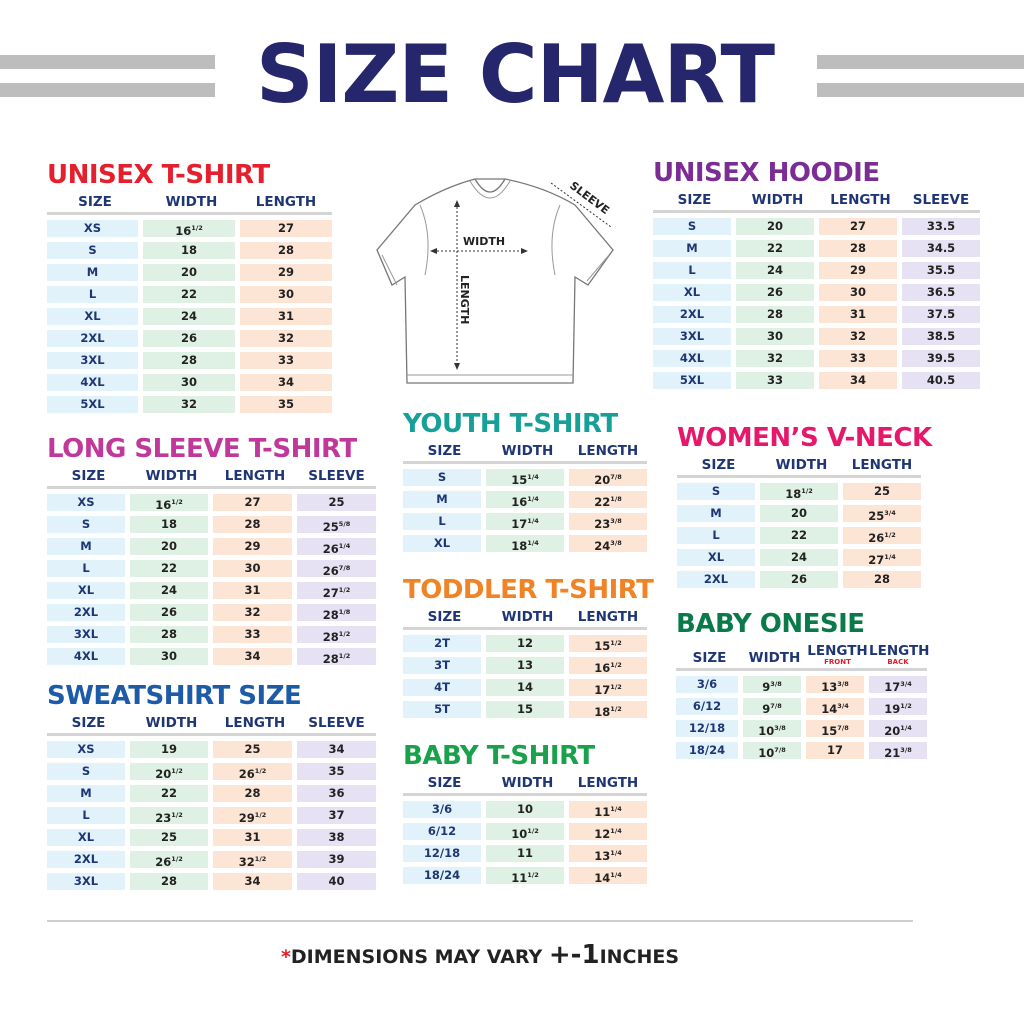 The width and height of the screenshot is (1024, 1024). I want to click on table-row: 3/6 93/8 133/8 173/4, so click(804, 685).